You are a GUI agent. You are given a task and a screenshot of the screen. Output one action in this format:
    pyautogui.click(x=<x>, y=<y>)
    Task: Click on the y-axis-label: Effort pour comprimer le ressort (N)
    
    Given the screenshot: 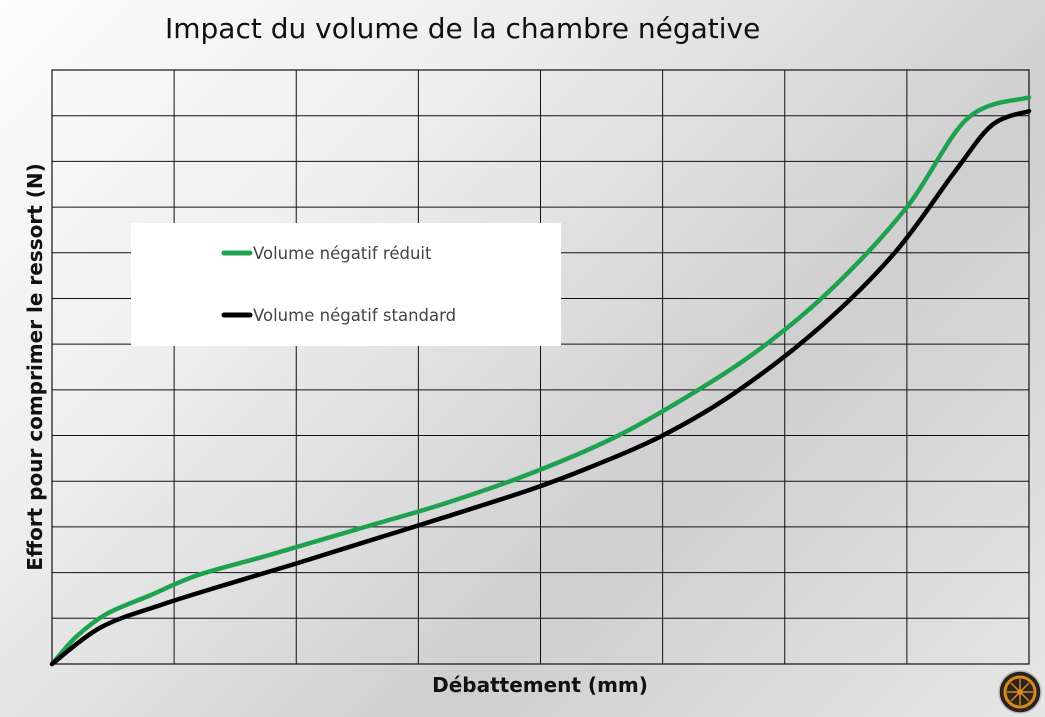 What is the action you would take?
    pyautogui.click(x=35, y=367)
    